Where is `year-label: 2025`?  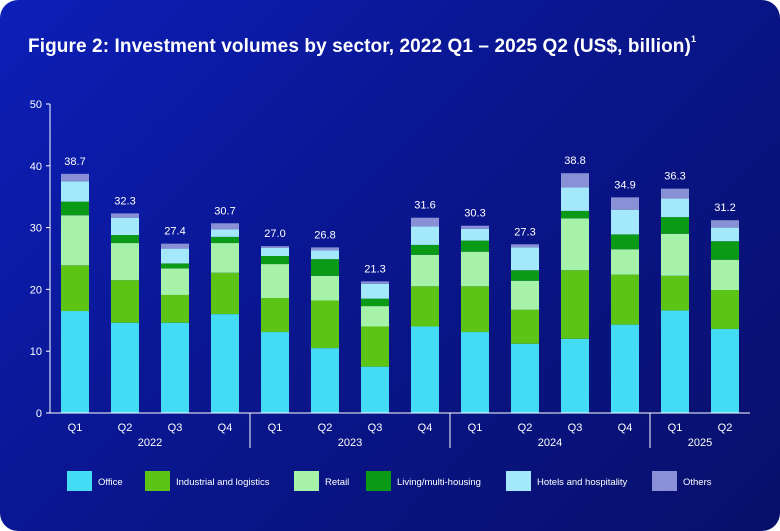 year-label: 2025 is located at coordinates (700, 443).